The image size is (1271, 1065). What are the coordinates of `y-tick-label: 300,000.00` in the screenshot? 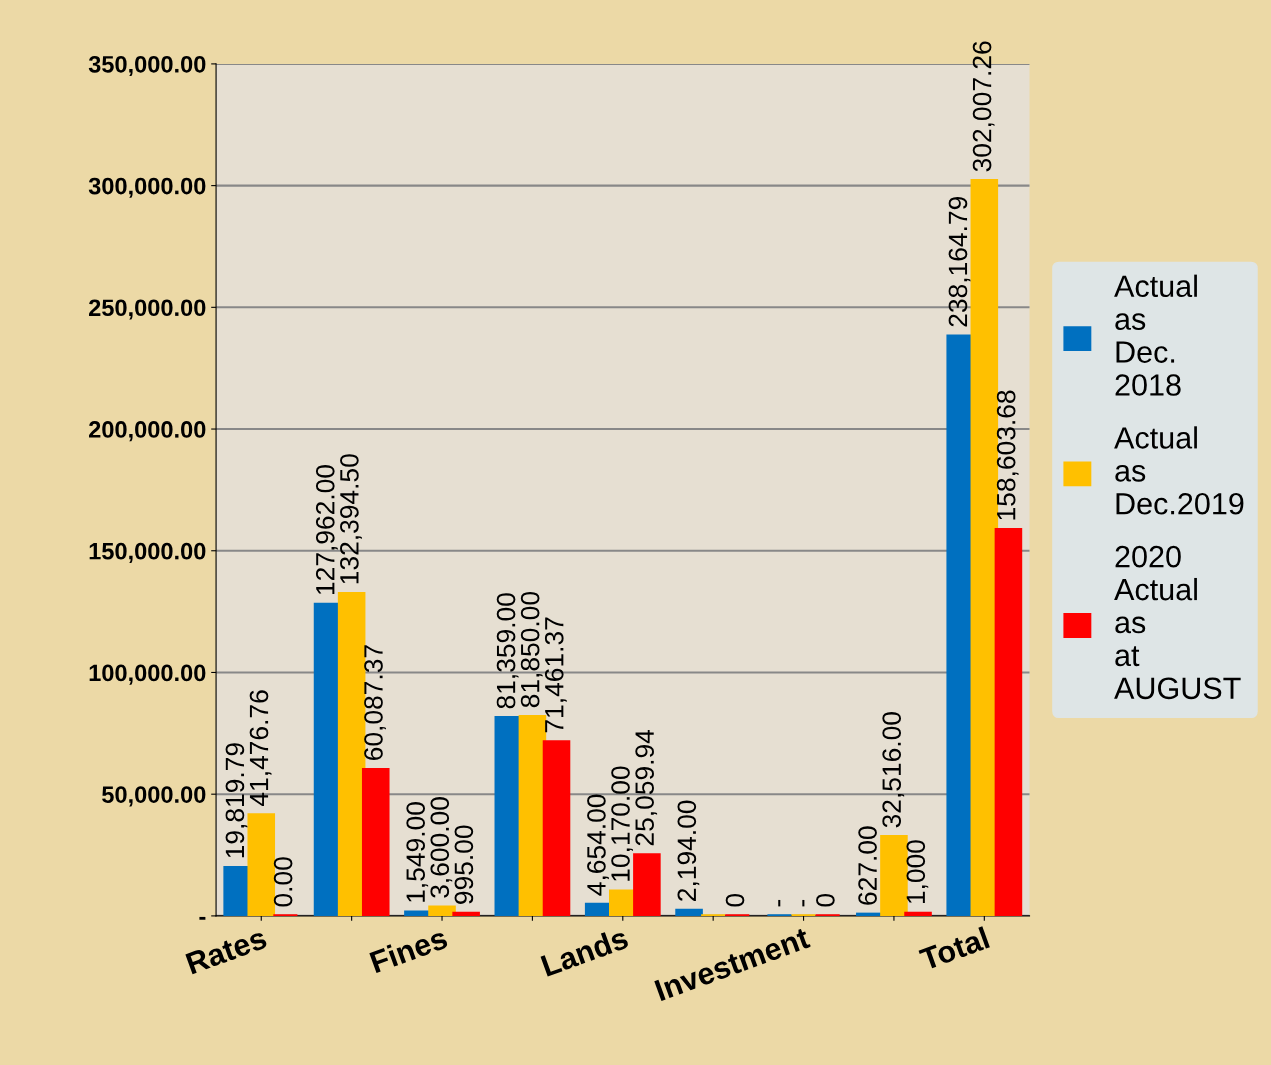 It's located at (147, 187).